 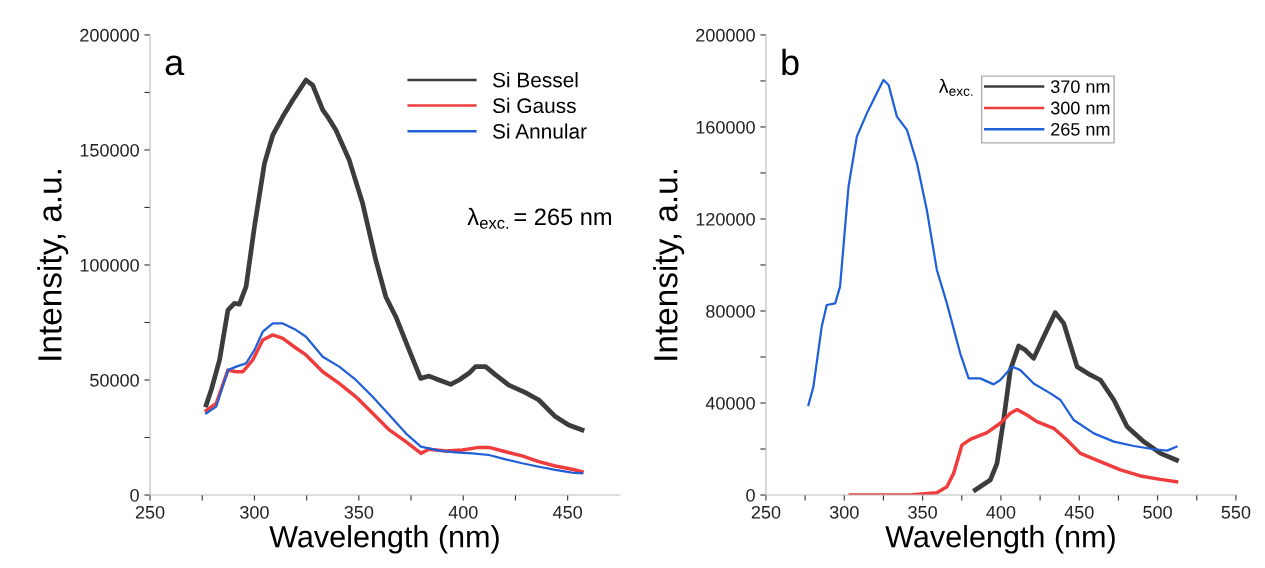 I want to click on y-tick-label: 120000, so click(x=725, y=219).